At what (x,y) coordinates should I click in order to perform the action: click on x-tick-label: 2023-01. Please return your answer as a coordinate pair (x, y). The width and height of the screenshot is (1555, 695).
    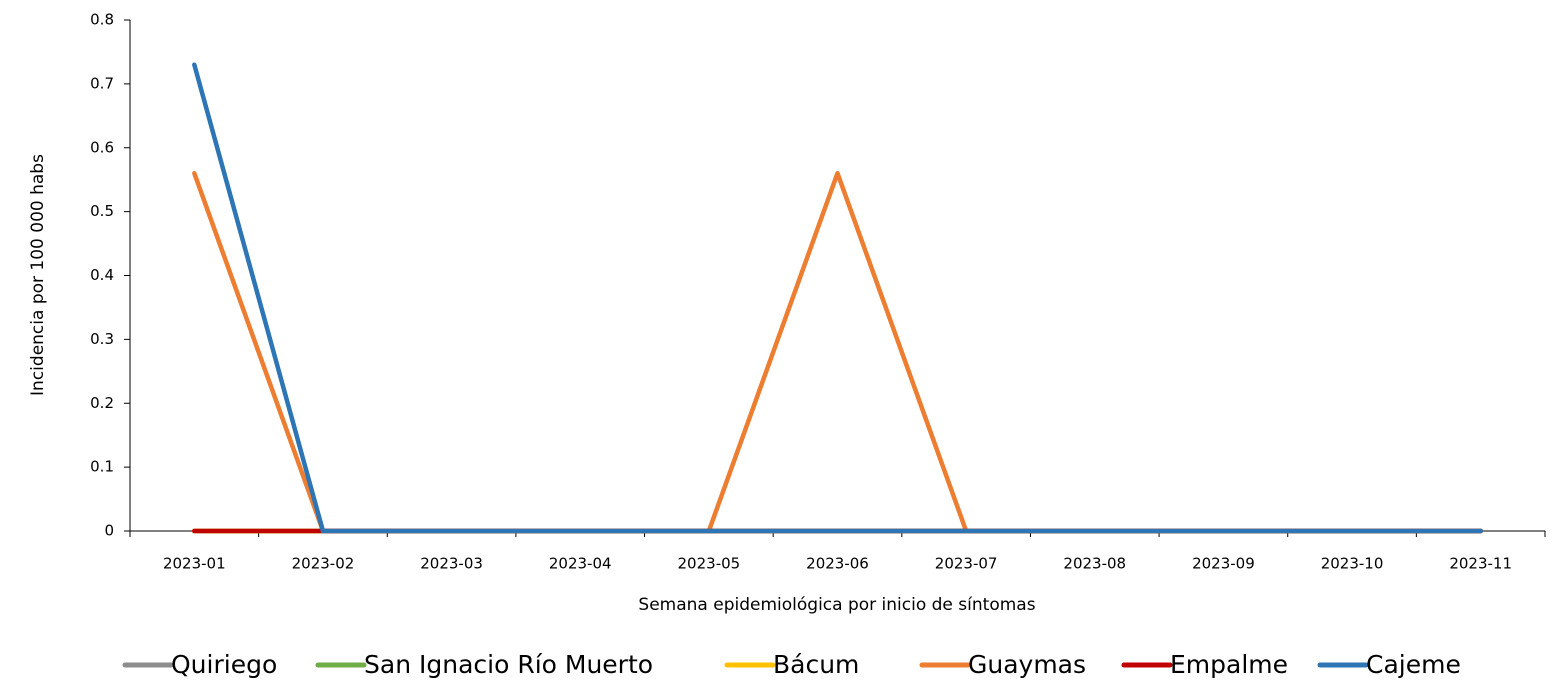
    Looking at the image, I should click on (194, 564).